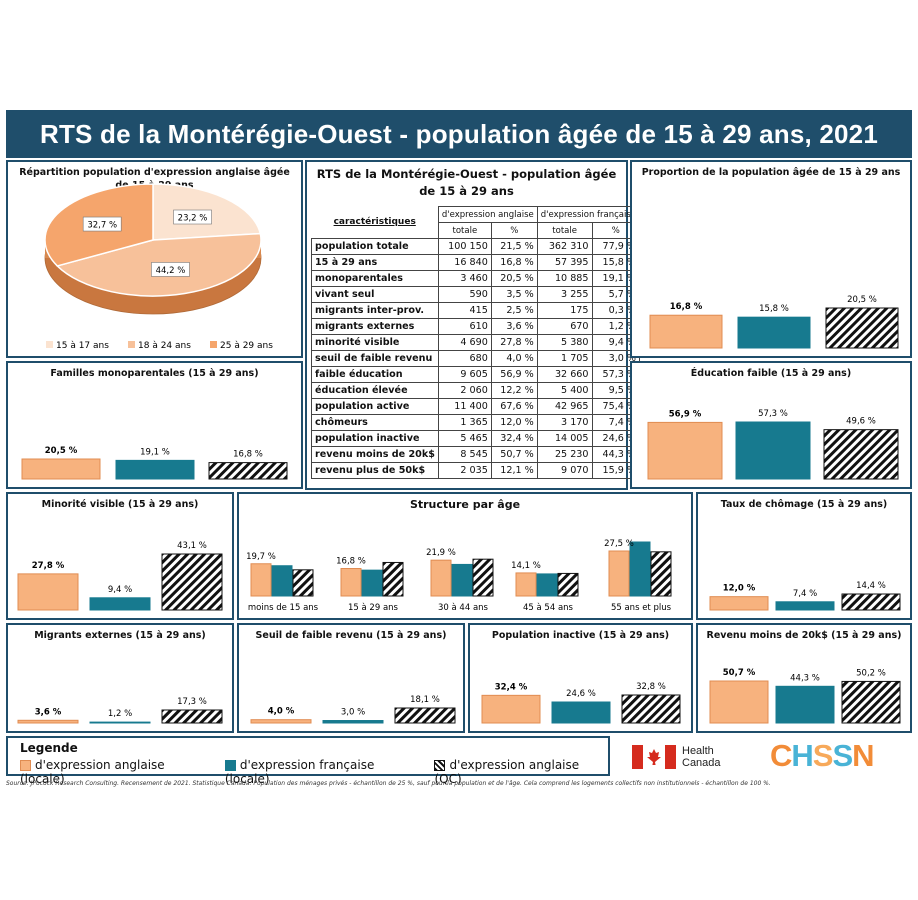  I want to click on data-label: 20,5 %, so click(862, 300).